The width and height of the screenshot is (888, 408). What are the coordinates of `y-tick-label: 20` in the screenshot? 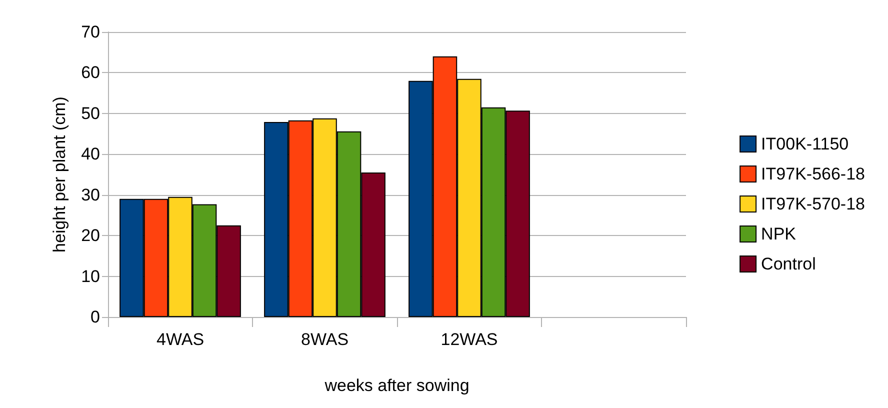 It's located at (90, 236).